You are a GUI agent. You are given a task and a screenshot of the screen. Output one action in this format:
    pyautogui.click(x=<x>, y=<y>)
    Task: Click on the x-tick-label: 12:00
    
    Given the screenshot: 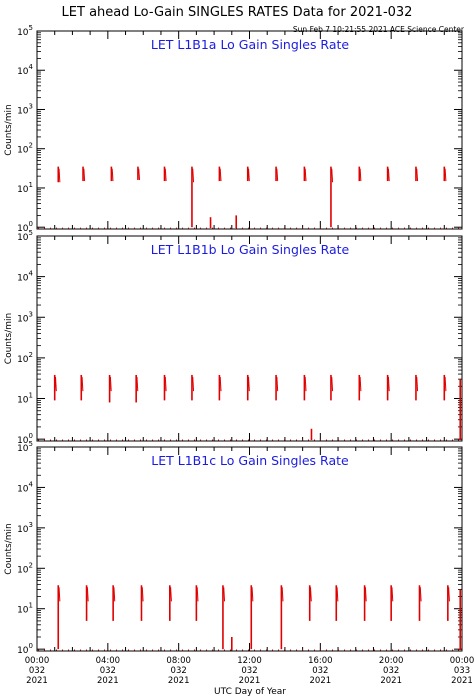 What is the action you would take?
    pyautogui.click(x=249, y=661)
    